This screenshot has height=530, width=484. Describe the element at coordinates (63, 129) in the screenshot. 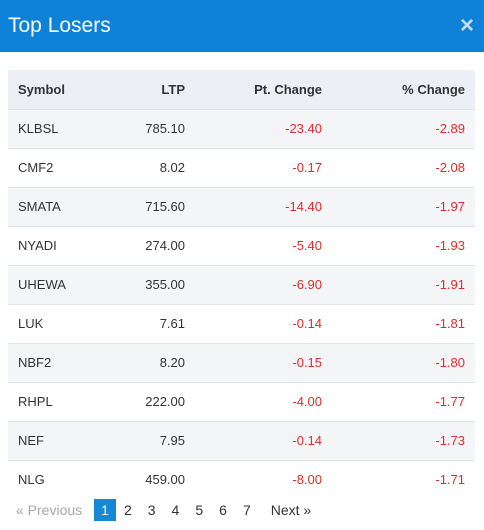

I see `cell-symbol: KLBSL` at that location.